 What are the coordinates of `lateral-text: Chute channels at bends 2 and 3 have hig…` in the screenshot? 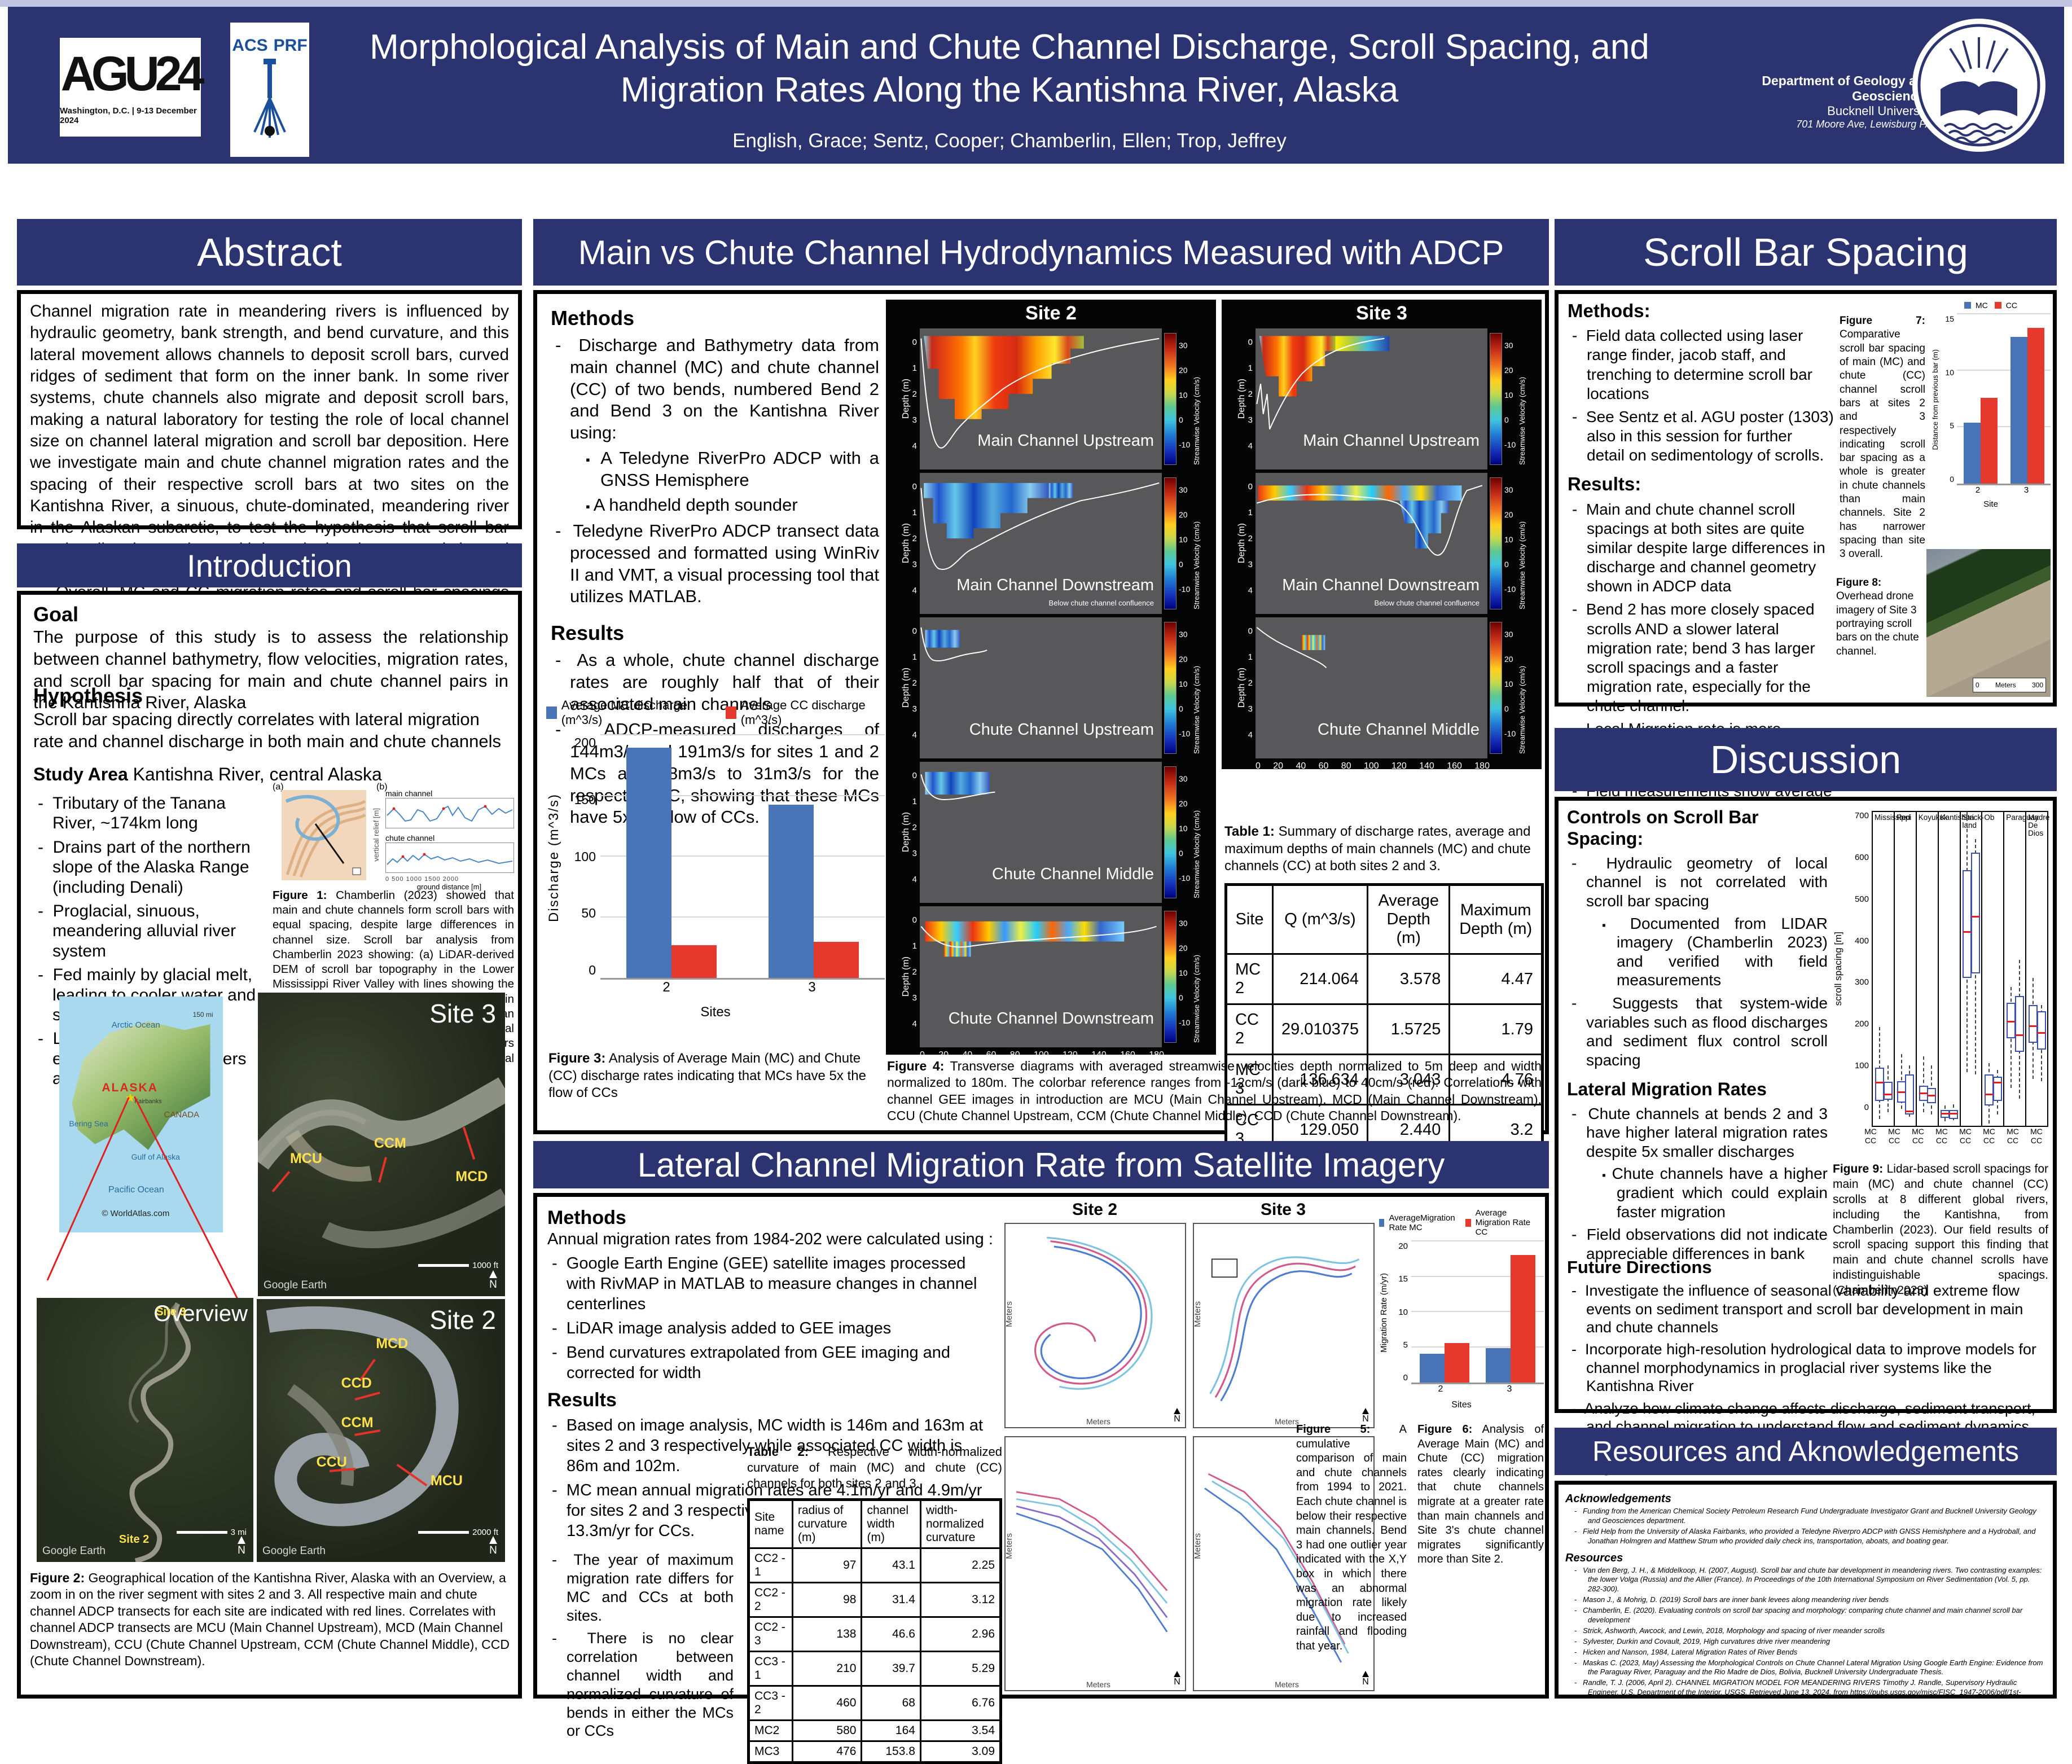 It's located at (1707, 1132).